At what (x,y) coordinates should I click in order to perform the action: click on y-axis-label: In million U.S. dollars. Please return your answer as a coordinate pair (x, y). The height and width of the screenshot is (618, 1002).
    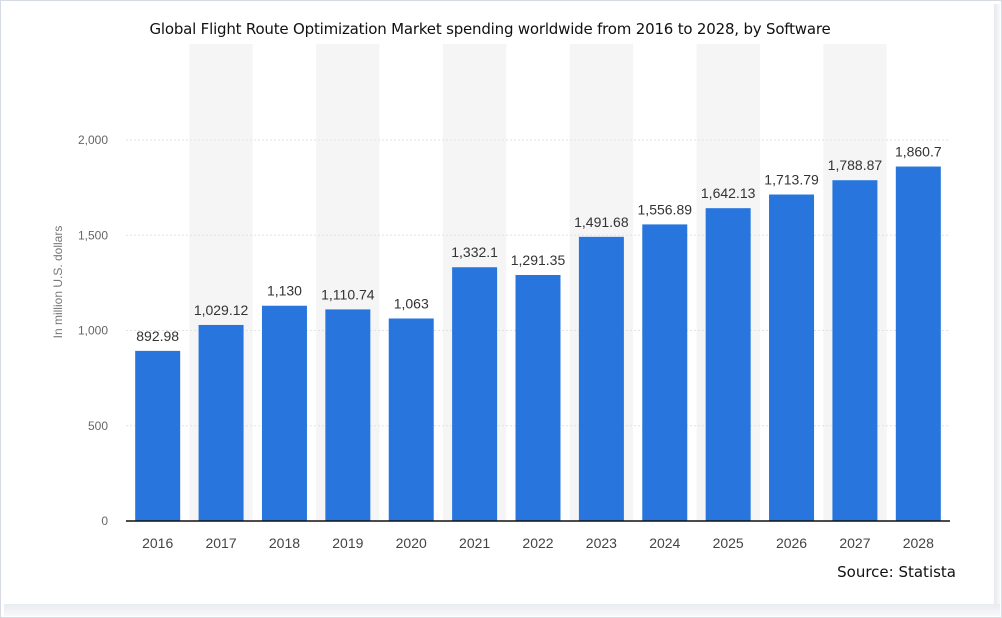
    Looking at the image, I should click on (58, 282).